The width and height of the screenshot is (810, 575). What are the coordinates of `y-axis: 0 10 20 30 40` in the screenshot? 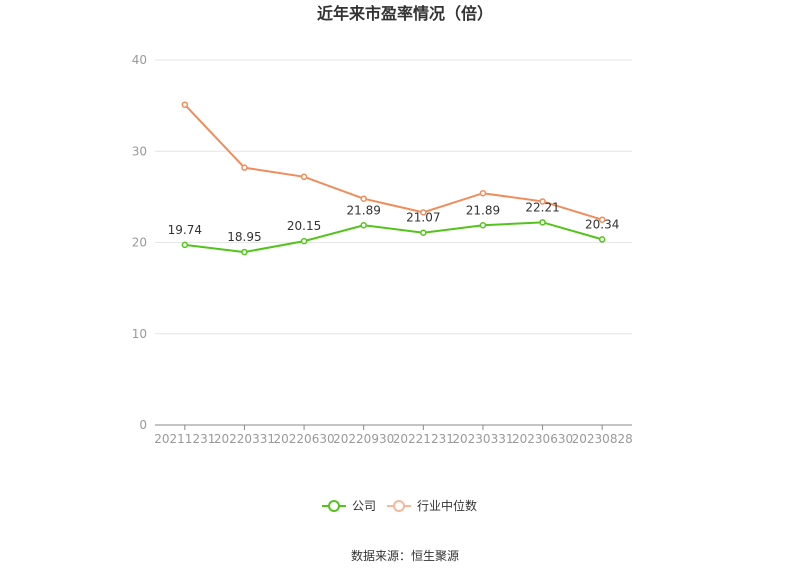 It's located at (139, 242).